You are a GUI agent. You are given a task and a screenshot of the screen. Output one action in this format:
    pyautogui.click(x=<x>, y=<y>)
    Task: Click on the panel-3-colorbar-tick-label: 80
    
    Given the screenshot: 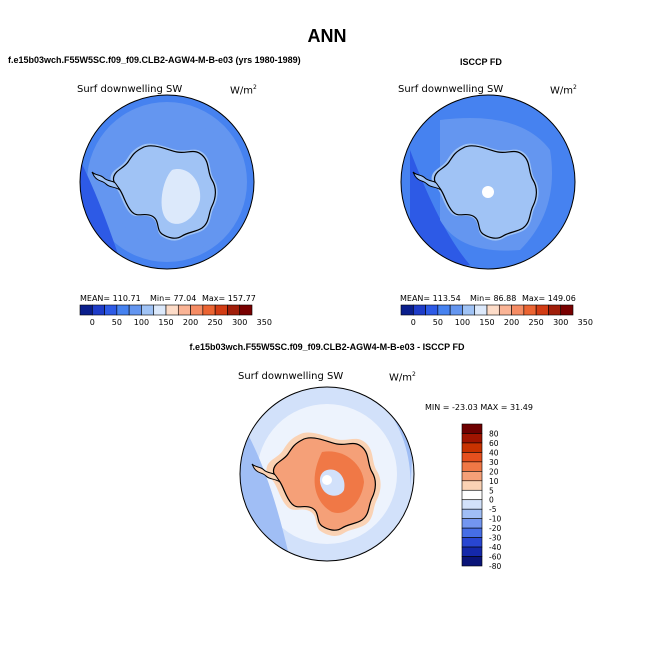 What is the action you would take?
    pyautogui.click(x=494, y=433)
    